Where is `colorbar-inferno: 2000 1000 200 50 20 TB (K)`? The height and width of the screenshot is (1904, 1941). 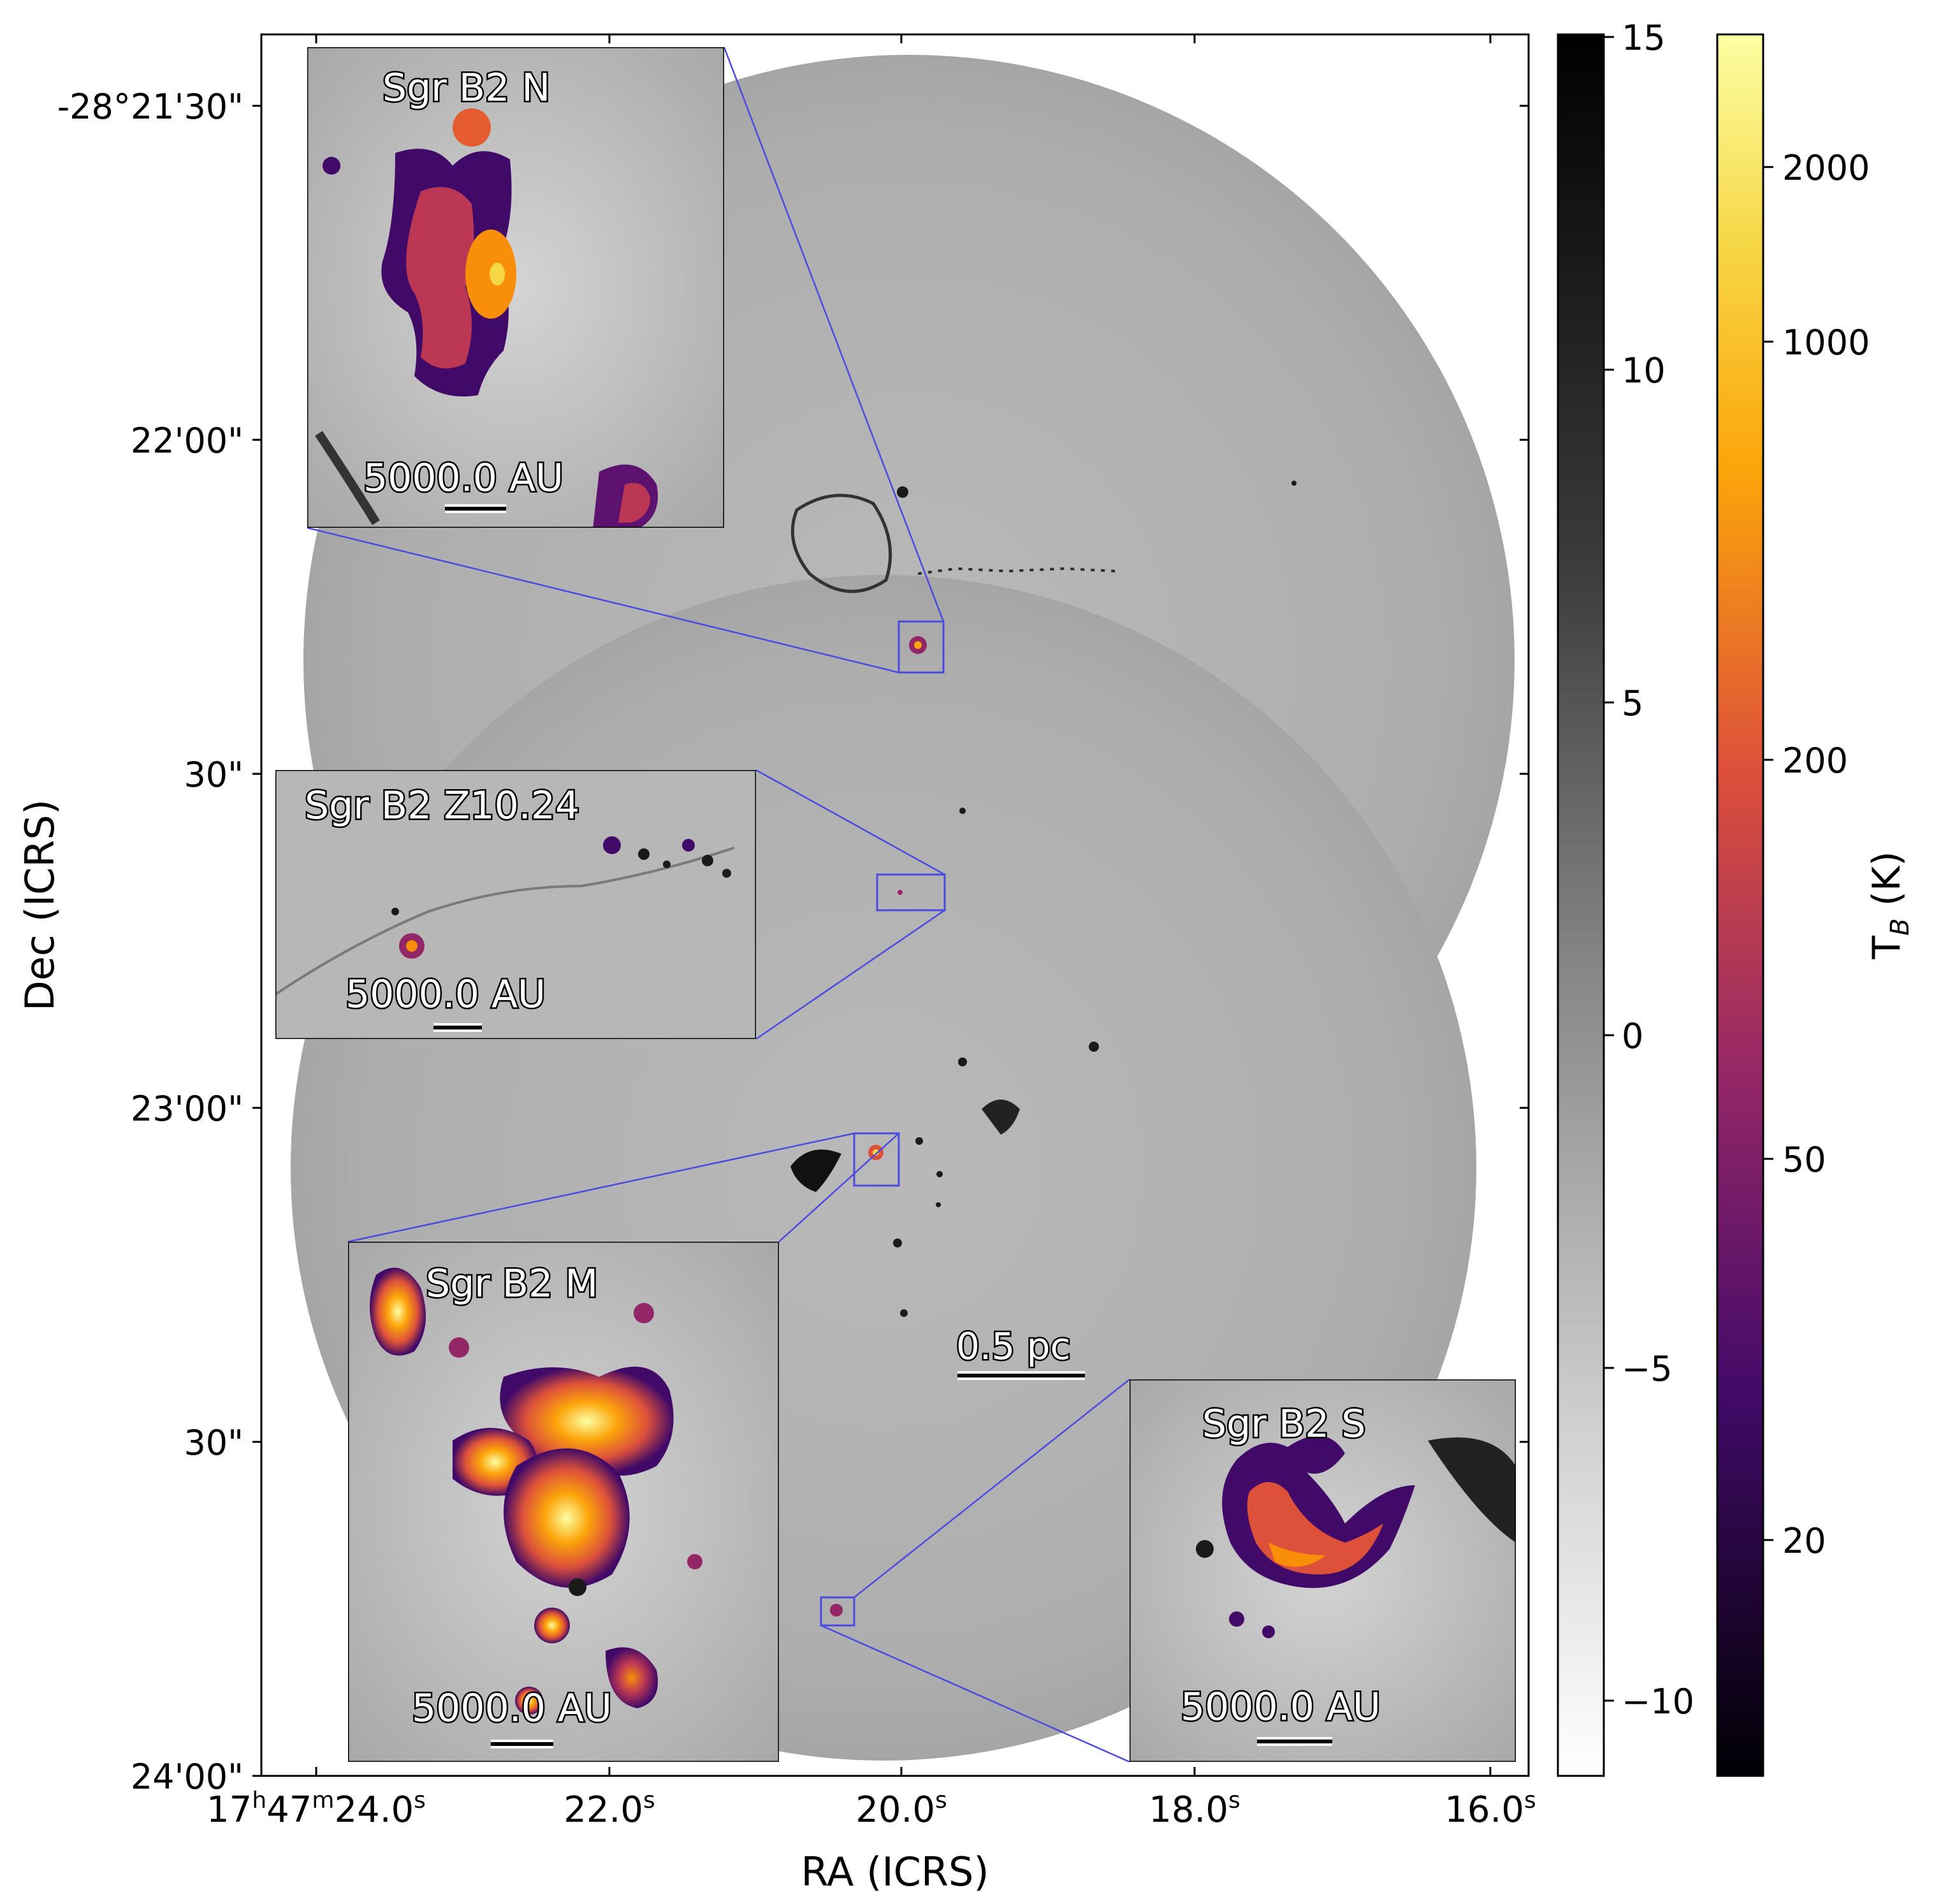 colorbar-inferno: 2000 1000 200 50 20 TB (K) is located at coordinates (1815, 905).